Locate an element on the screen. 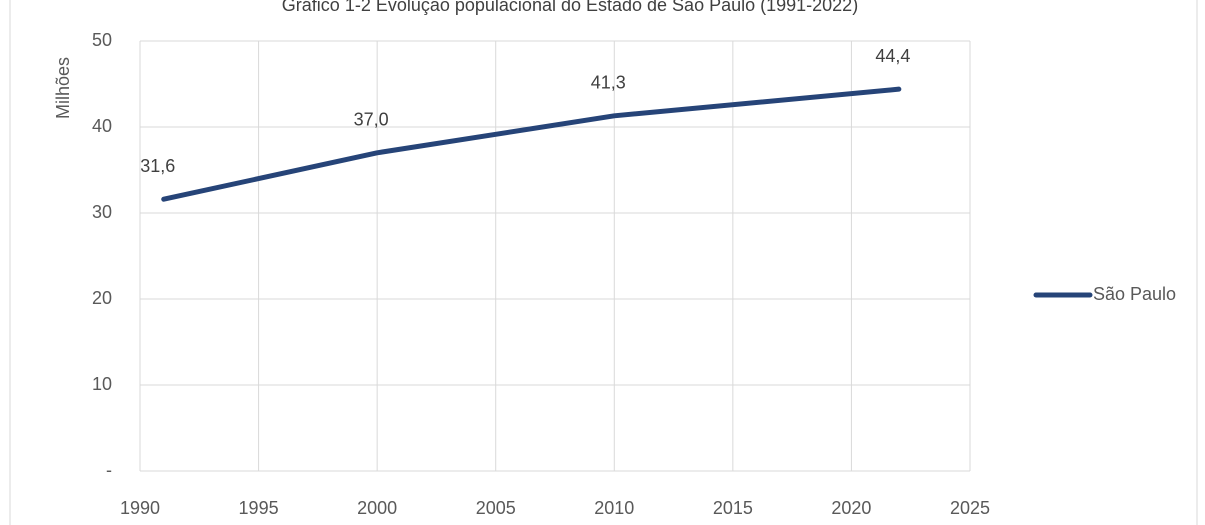 This screenshot has height=525, width=1205. x-tick-label: 2000 is located at coordinates (377, 508).